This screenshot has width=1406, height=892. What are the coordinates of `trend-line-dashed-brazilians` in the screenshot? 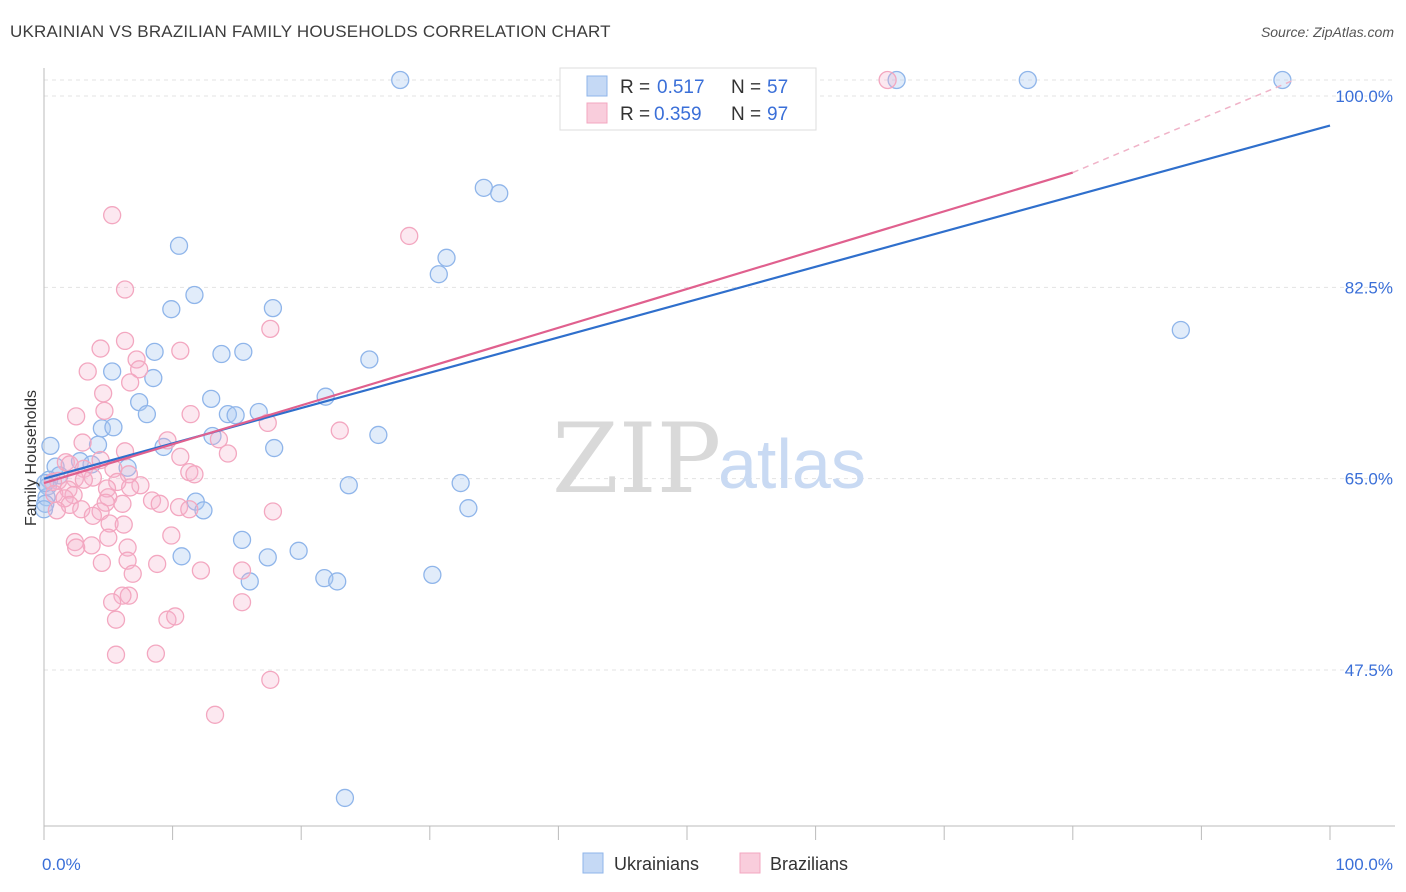 It's located at (1182, 127).